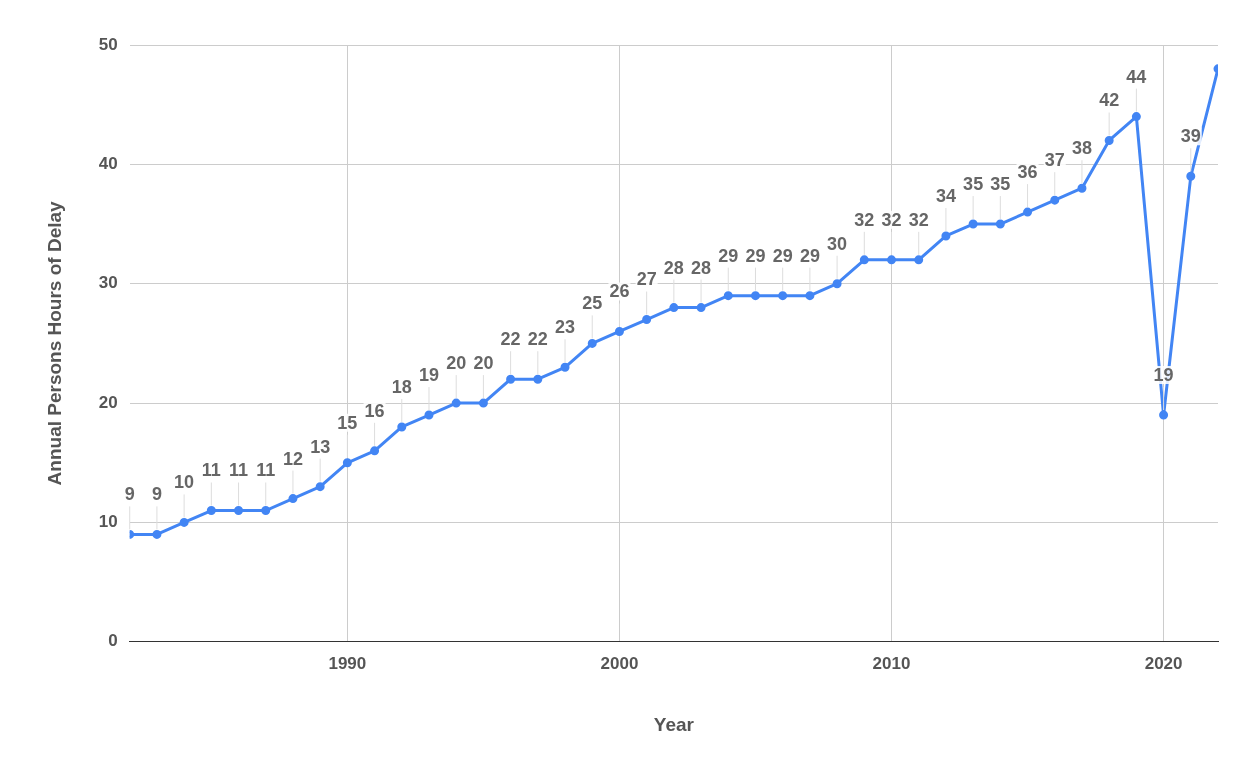 This screenshot has height=776, width=1254. What do you see at coordinates (108, 402) in the screenshot?
I see `y-tick-label: 20` at bounding box center [108, 402].